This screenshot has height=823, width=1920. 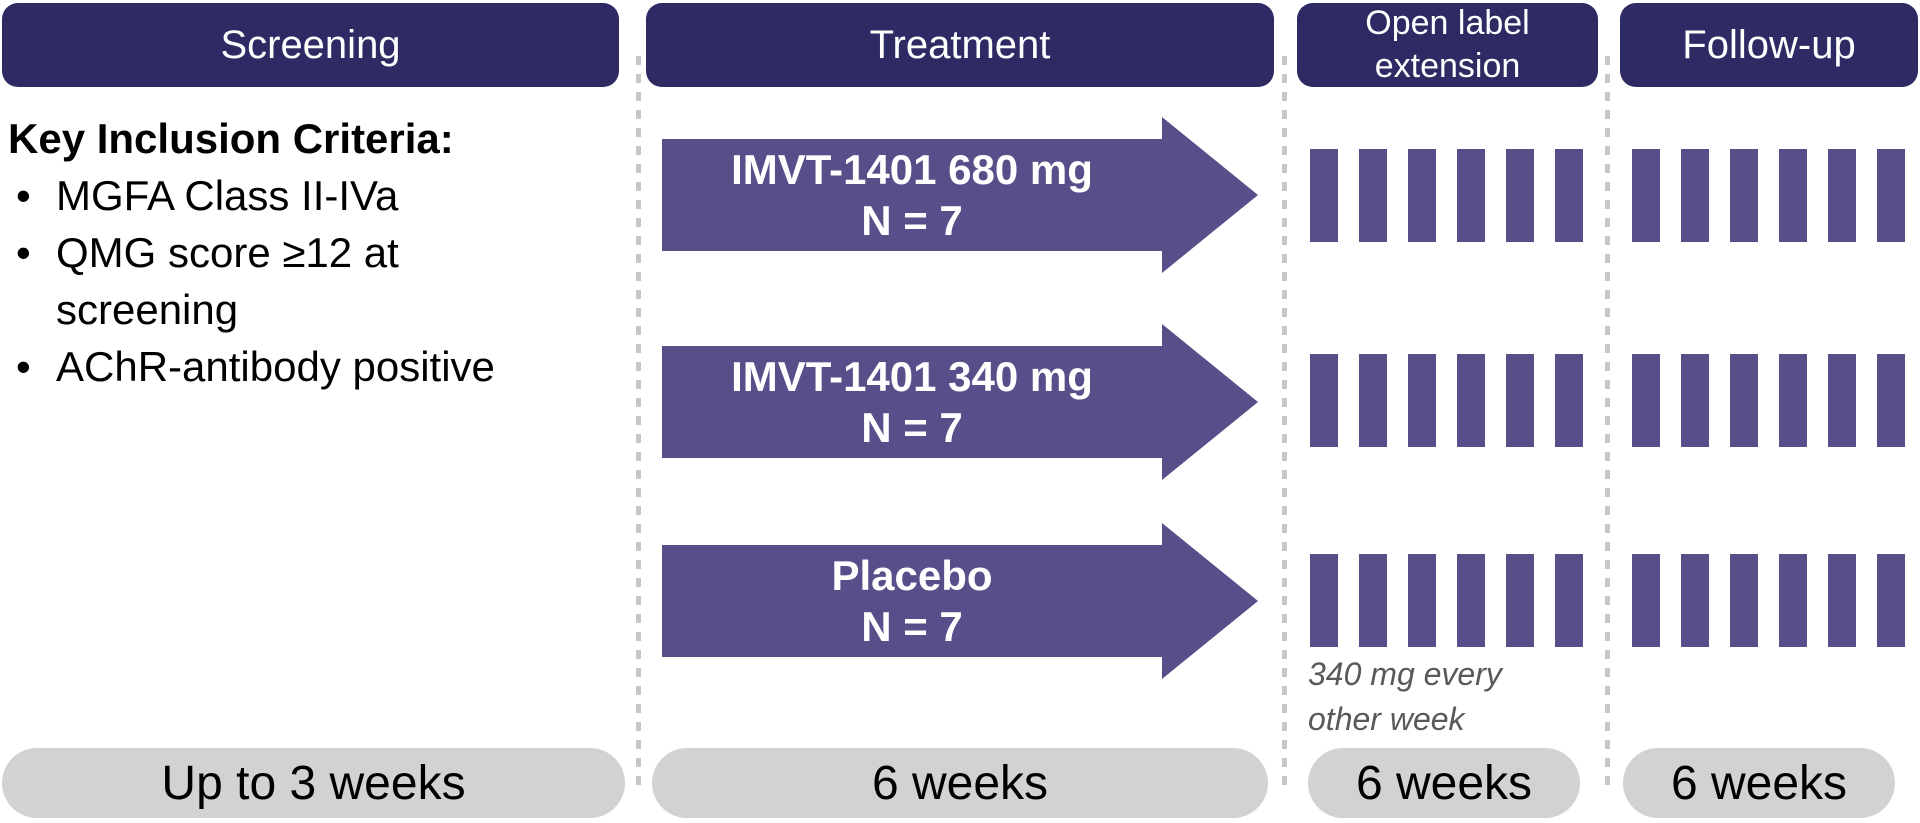 What do you see at coordinates (310, 45) in the screenshot?
I see `column-header-screening: Screening` at bounding box center [310, 45].